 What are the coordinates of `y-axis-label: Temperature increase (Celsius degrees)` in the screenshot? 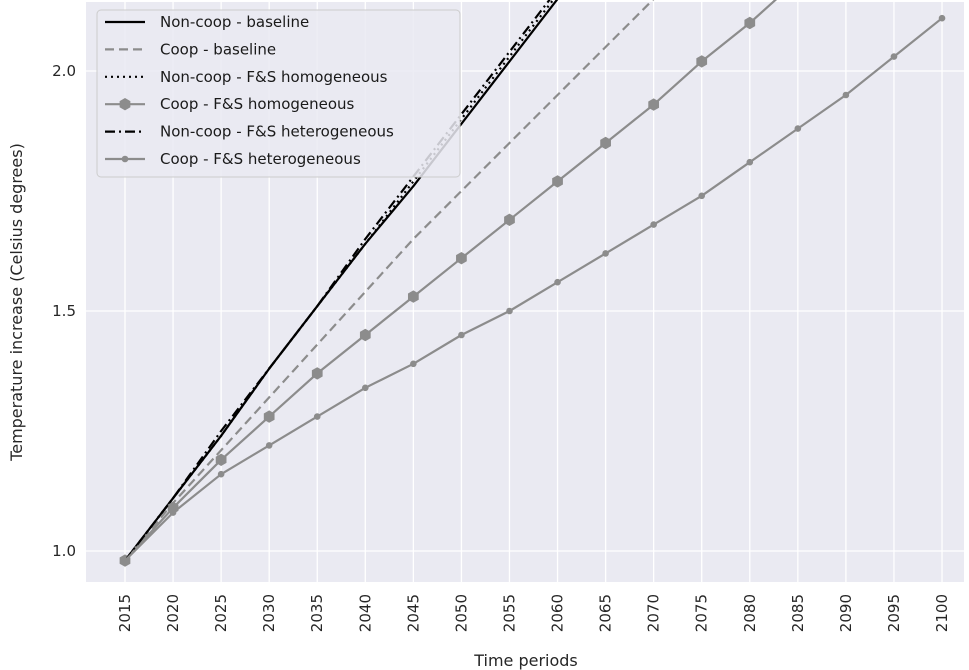 It's located at (16, 302).